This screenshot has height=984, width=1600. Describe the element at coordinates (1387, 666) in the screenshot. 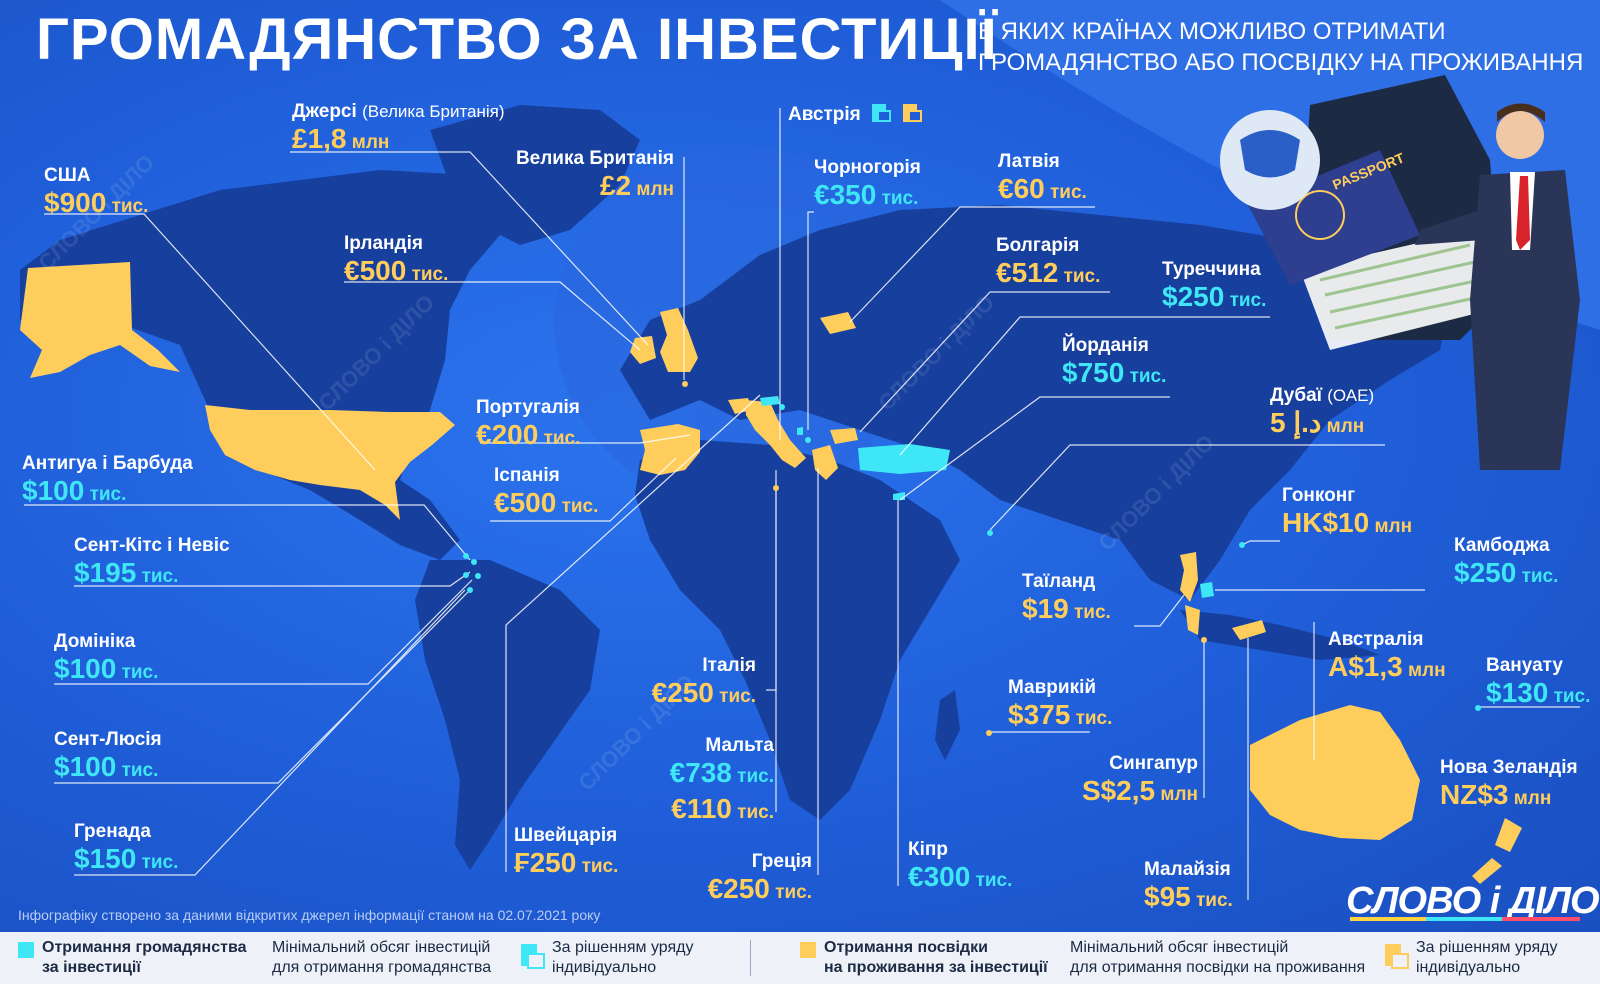

I see `country-amount: A$1,3 млн` at that location.